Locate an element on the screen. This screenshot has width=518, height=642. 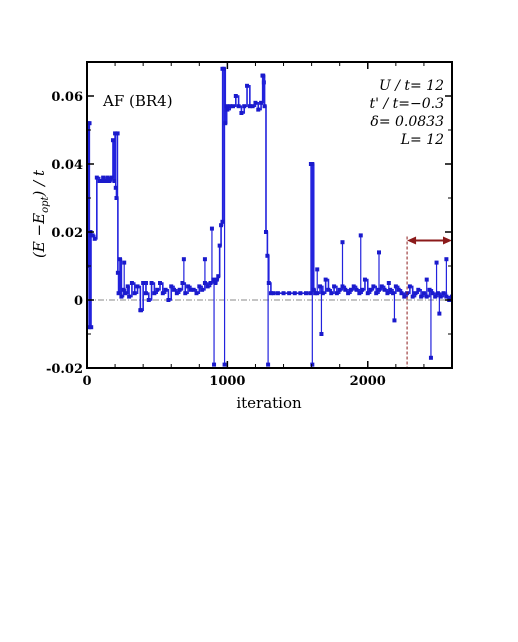
range-arrow-head-right is located at coordinates (447, 240).